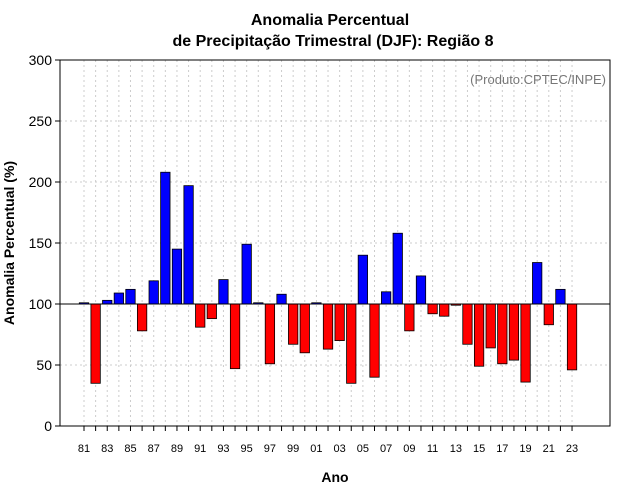 This screenshot has height=500, width=640. What do you see at coordinates (432, 449) in the screenshot?
I see `x-tick-label: 11` at bounding box center [432, 449].